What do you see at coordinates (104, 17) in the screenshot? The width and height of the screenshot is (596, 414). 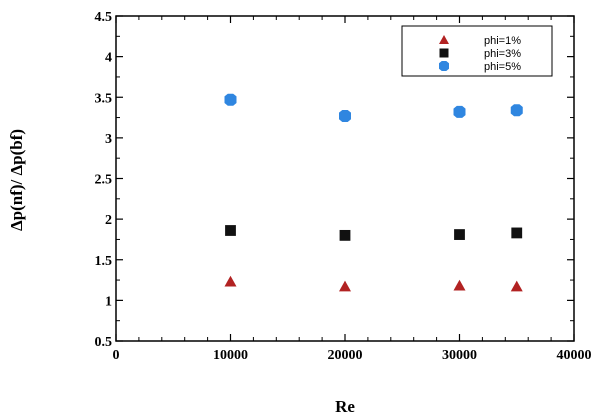 I see `y-tick-label: 4.5` at bounding box center [104, 17].